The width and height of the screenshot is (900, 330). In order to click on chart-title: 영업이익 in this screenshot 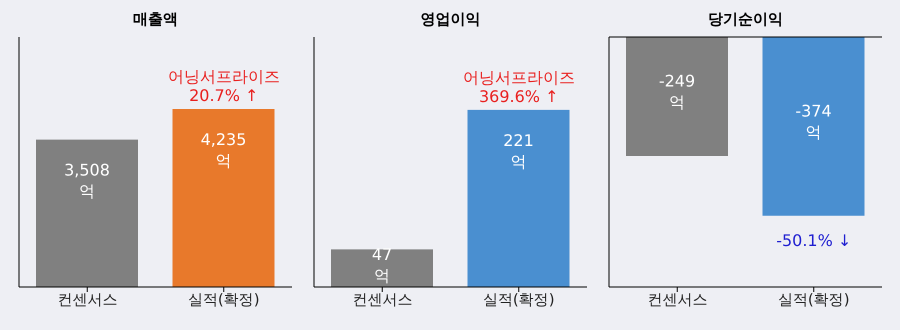, I will do `click(451, 19)`.